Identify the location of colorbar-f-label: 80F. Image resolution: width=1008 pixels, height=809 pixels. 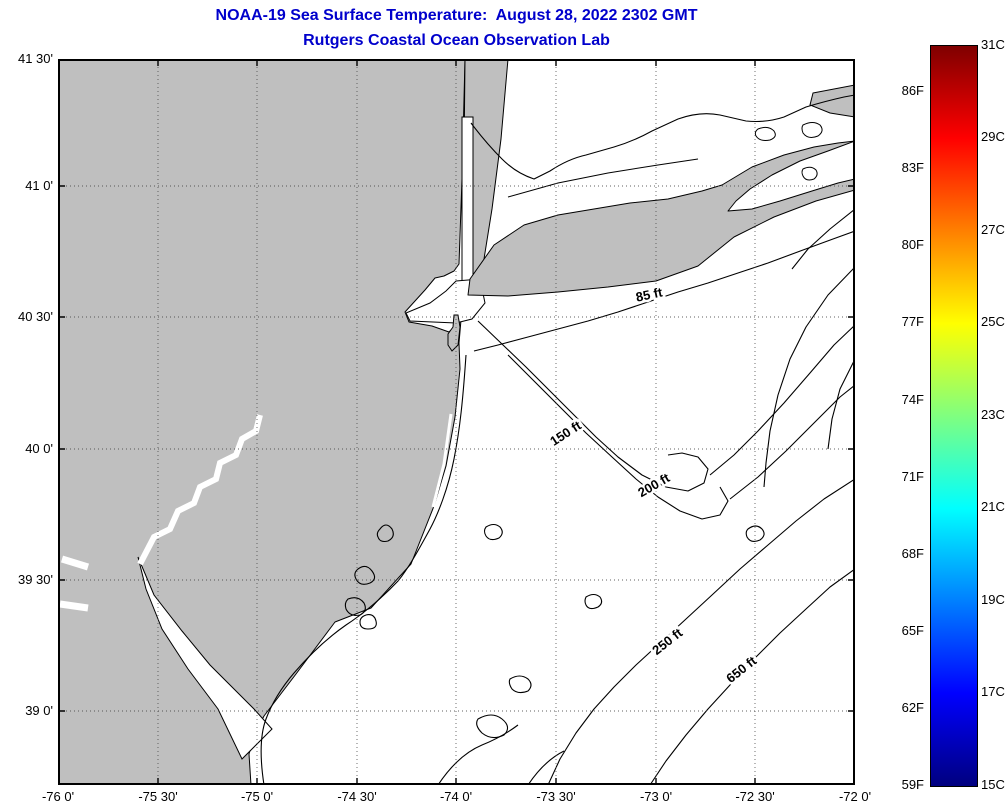
(912, 244).